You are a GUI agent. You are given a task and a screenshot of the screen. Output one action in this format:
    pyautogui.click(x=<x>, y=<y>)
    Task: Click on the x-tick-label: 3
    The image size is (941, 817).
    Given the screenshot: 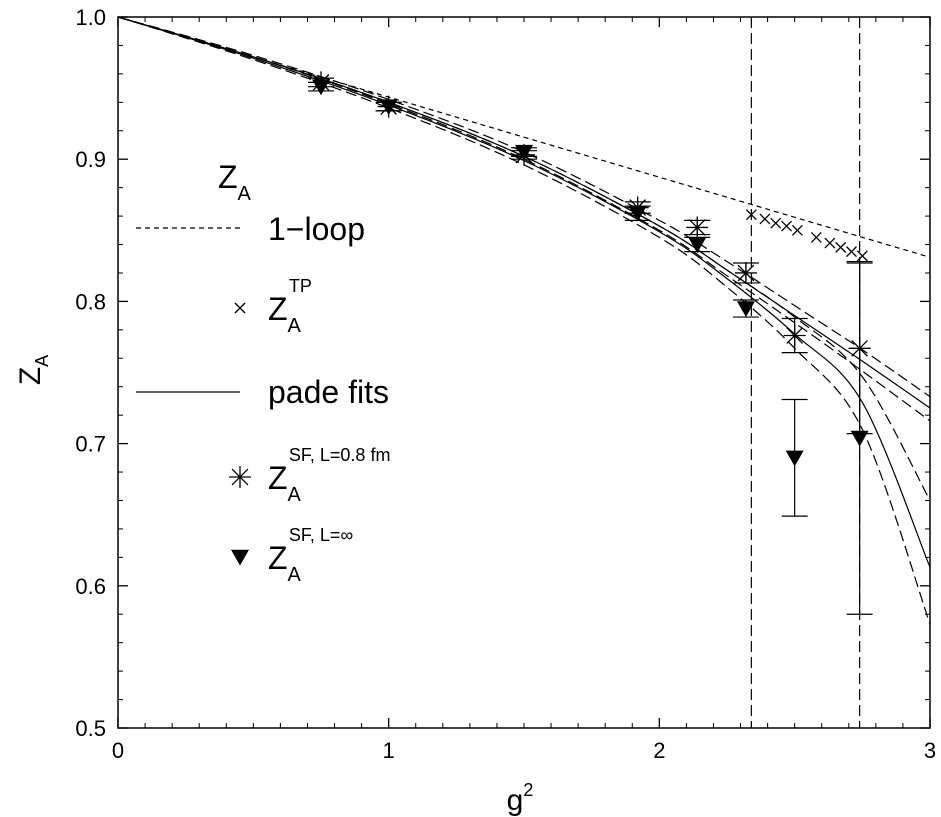 What is the action you would take?
    pyautogui.click(x=930, y=750)
    